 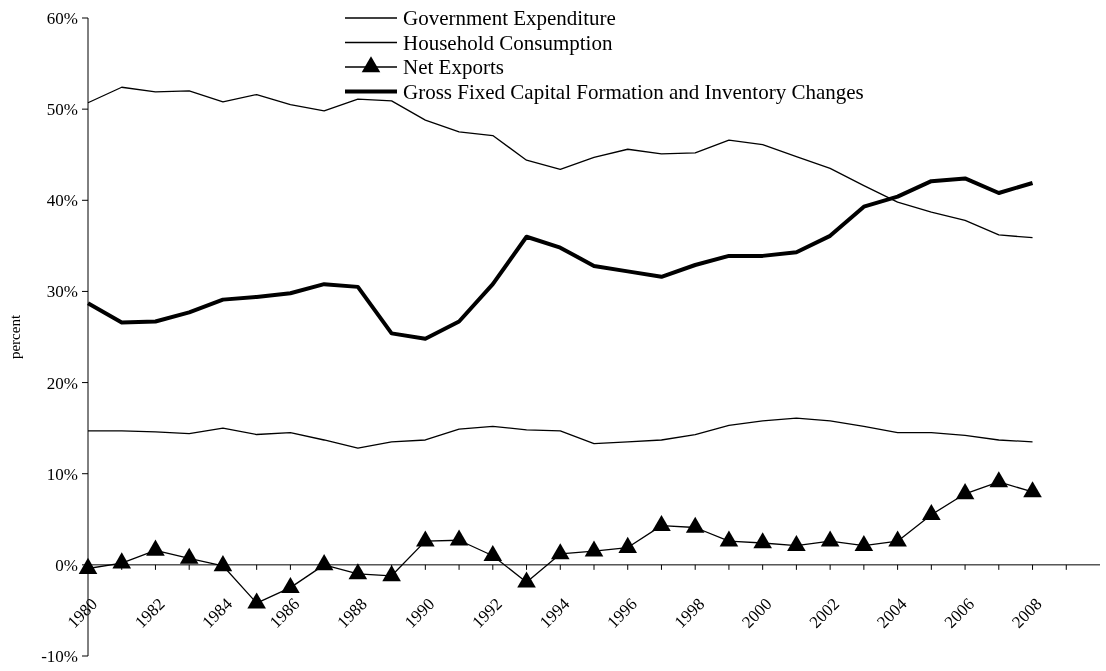 What do you see at coordinates (62, 474) in the screenshot?
I see `y-tick-label: 10%` at bounding box center [62, 474].